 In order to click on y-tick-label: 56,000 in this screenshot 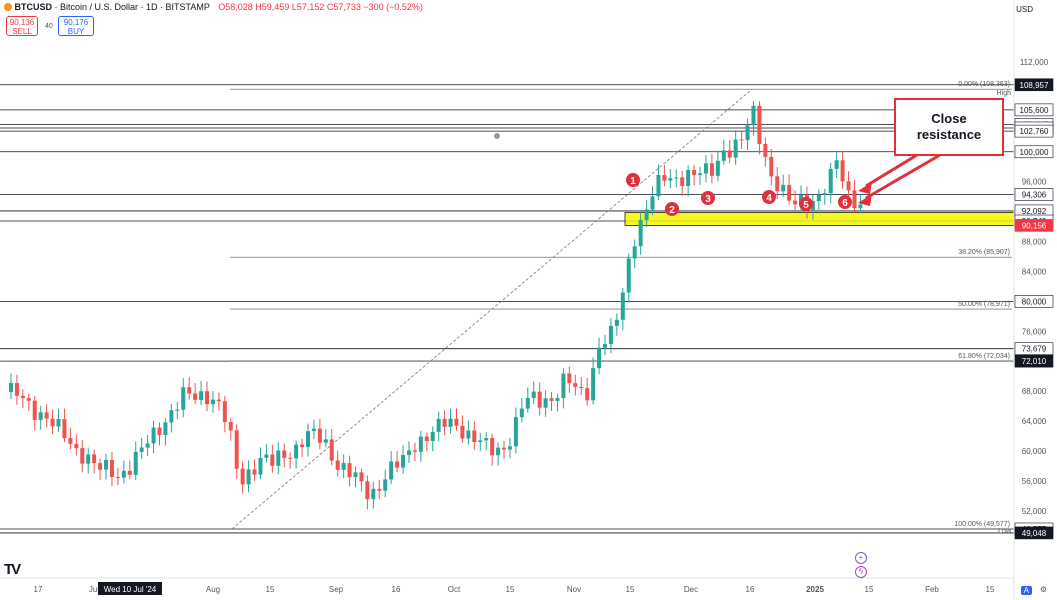, I will do `click(1034, 481)`.